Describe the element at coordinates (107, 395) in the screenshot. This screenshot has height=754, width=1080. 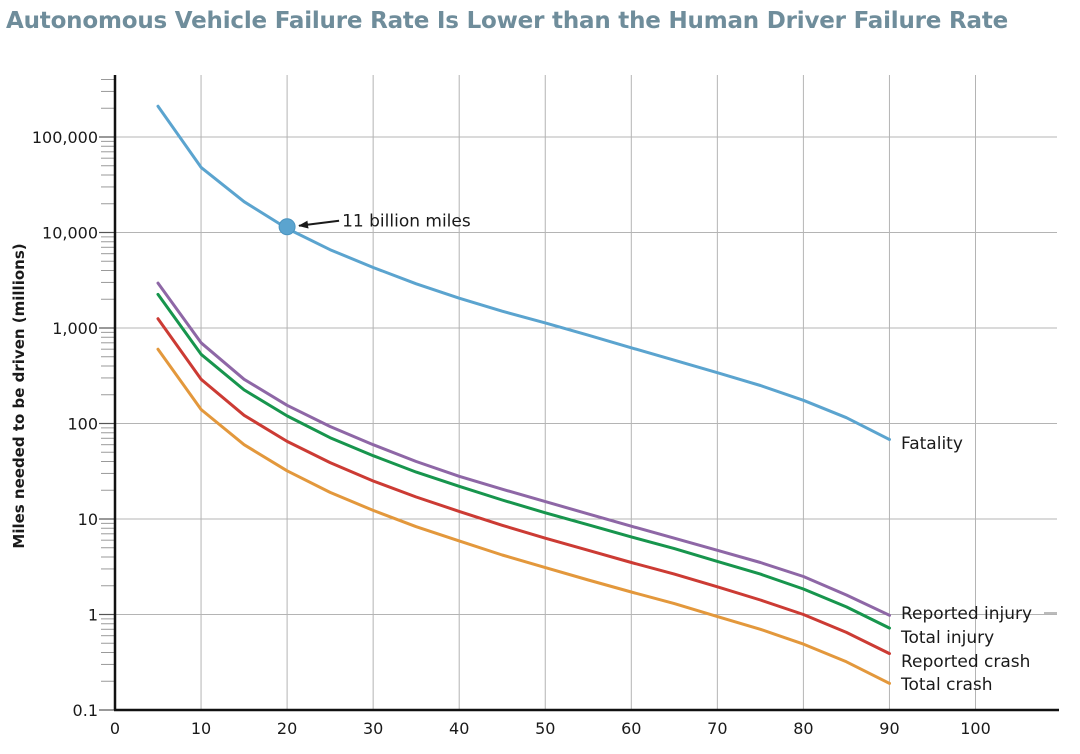
I see `minor-tick-marks` at that location.